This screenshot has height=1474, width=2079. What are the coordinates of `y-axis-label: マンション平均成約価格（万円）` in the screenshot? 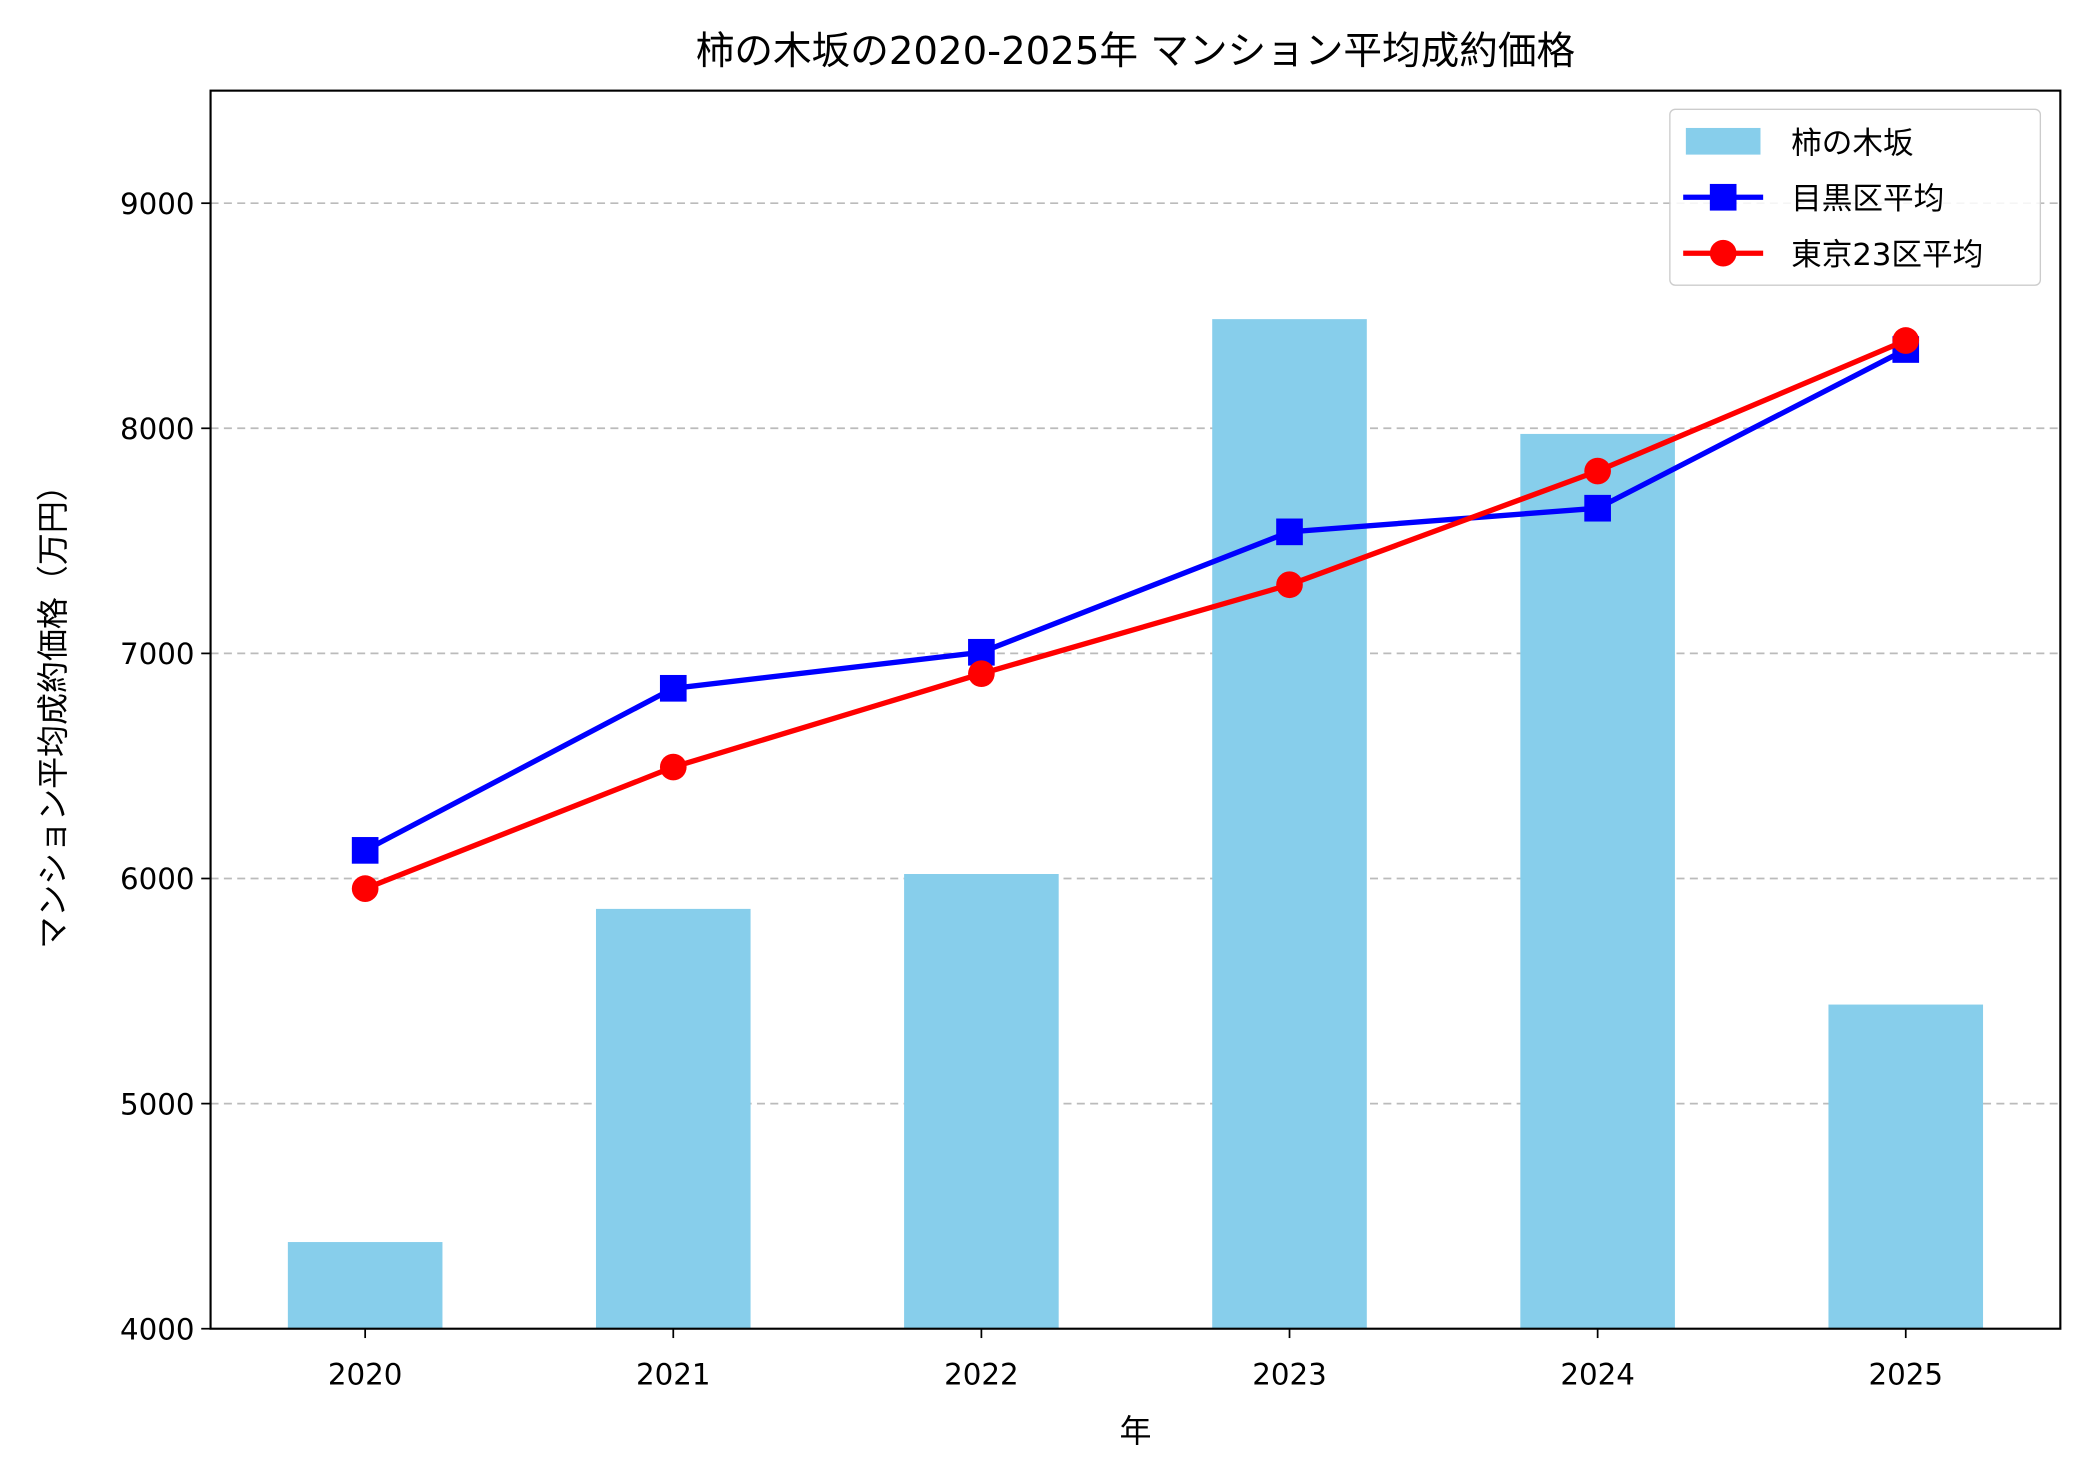 It's located at (53, 709).